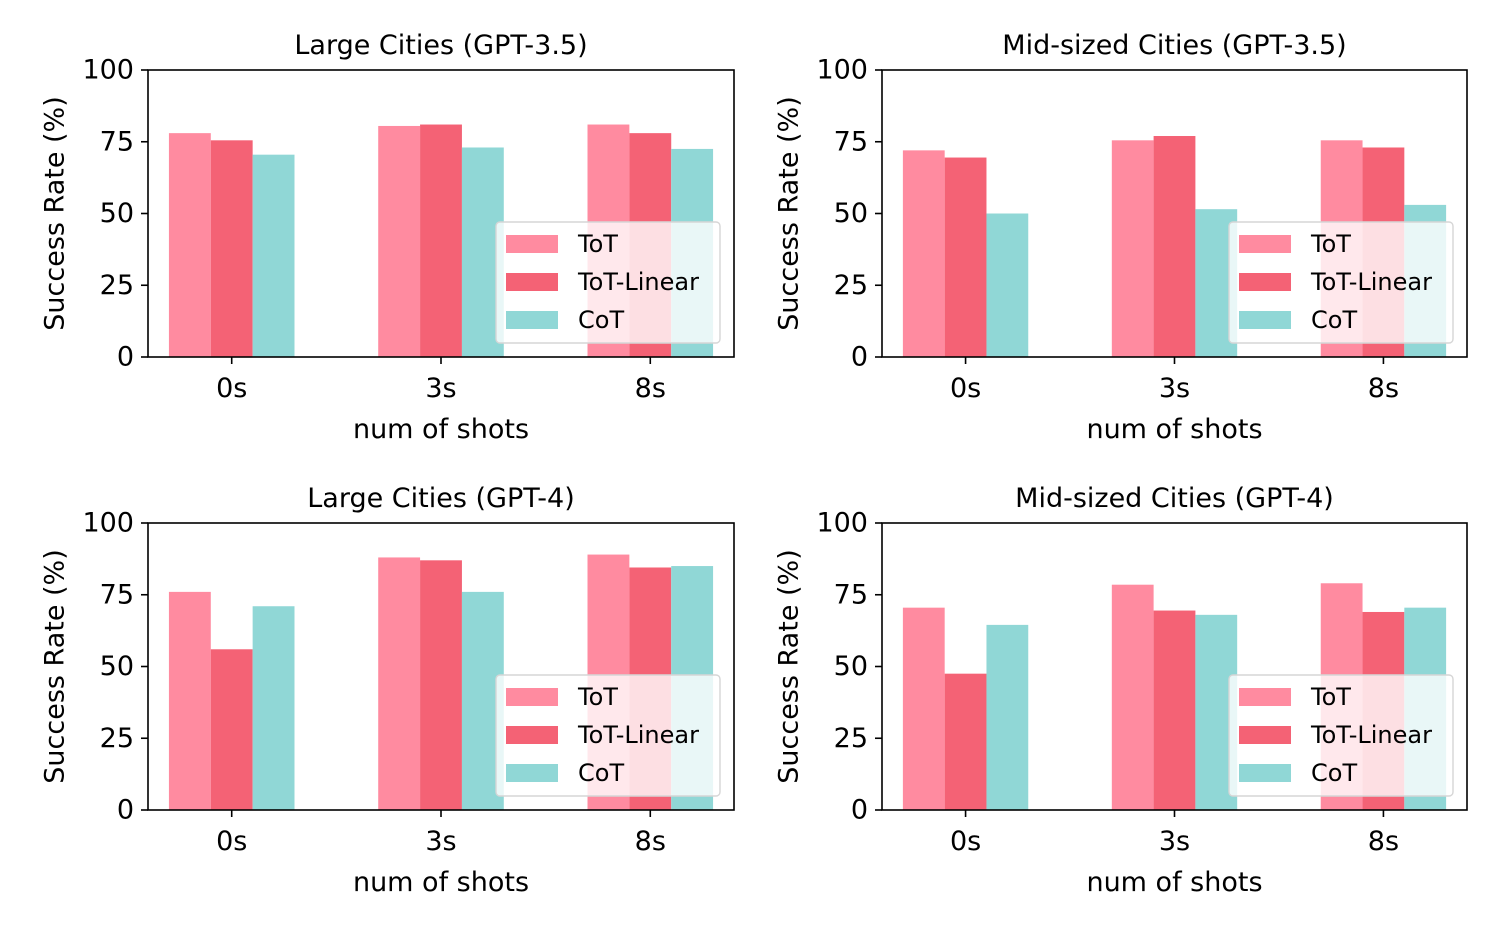 Image resolution: width=1495 pixels, height=934 pixels. What do you see at coordinates (1174, 498) in the screenshot?
I see `chart-title: Mid-sized Cities (GPT-4)` at bounding box center [1174, 498].